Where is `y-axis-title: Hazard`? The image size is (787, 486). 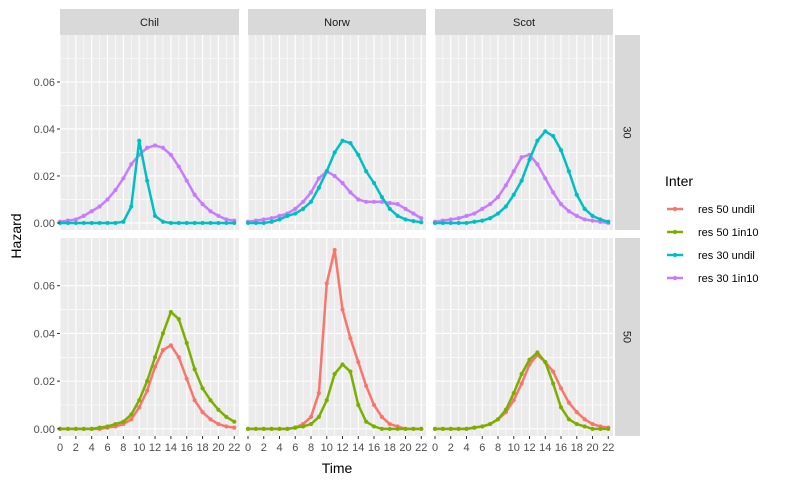
y-axis-title: Hazard is located at coordinates (16, 235).